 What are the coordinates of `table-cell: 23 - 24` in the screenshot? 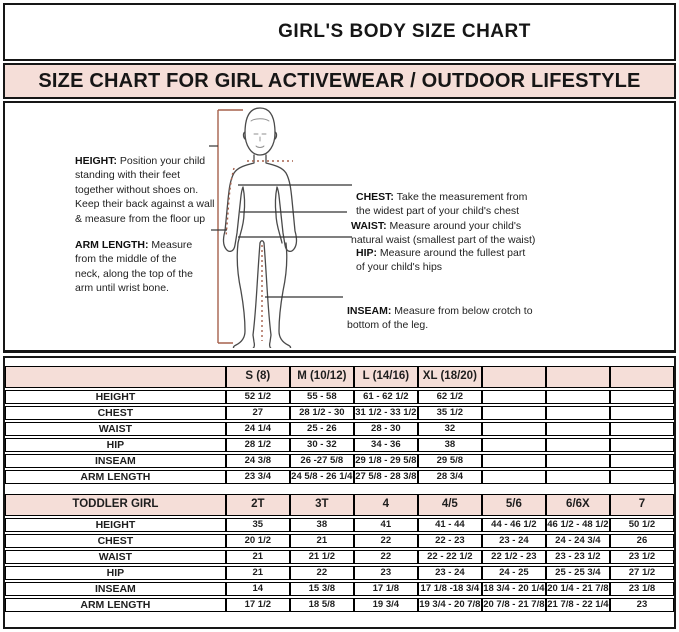 It's located at (449, 573).